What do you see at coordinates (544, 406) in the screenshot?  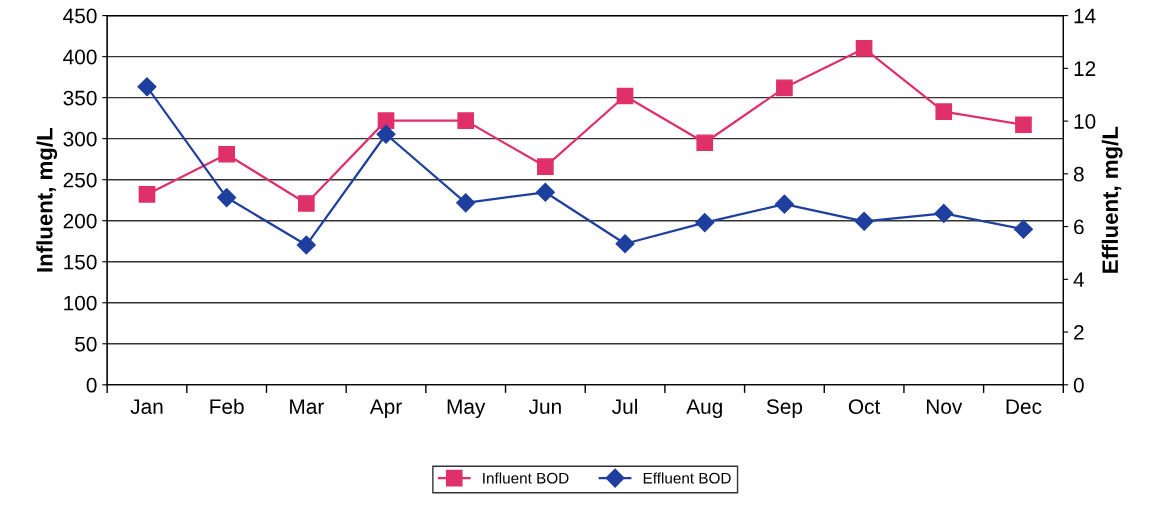 I see `x-tick-label: Jun` at bounding box center [544, 406].